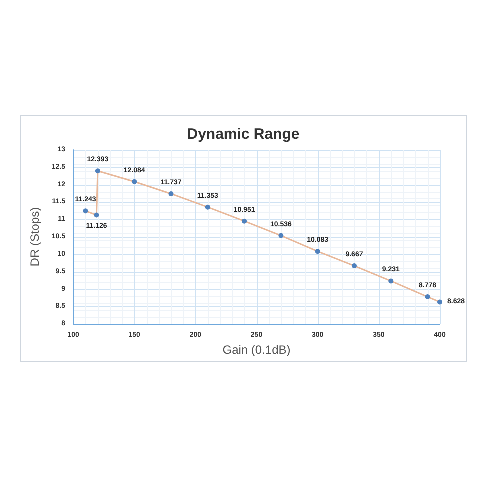 This screenshot has width=480, height=480. I want to click on y-axis-title: DR (Stops), so click(35, 237).